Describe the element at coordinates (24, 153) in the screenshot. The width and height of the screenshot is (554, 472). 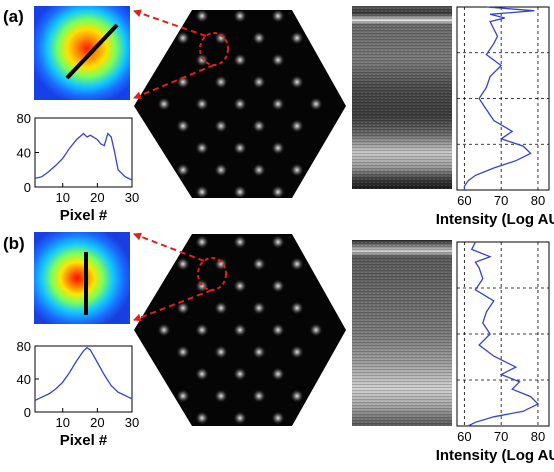
I see `profile-ytick-a-1: 40` at that location.